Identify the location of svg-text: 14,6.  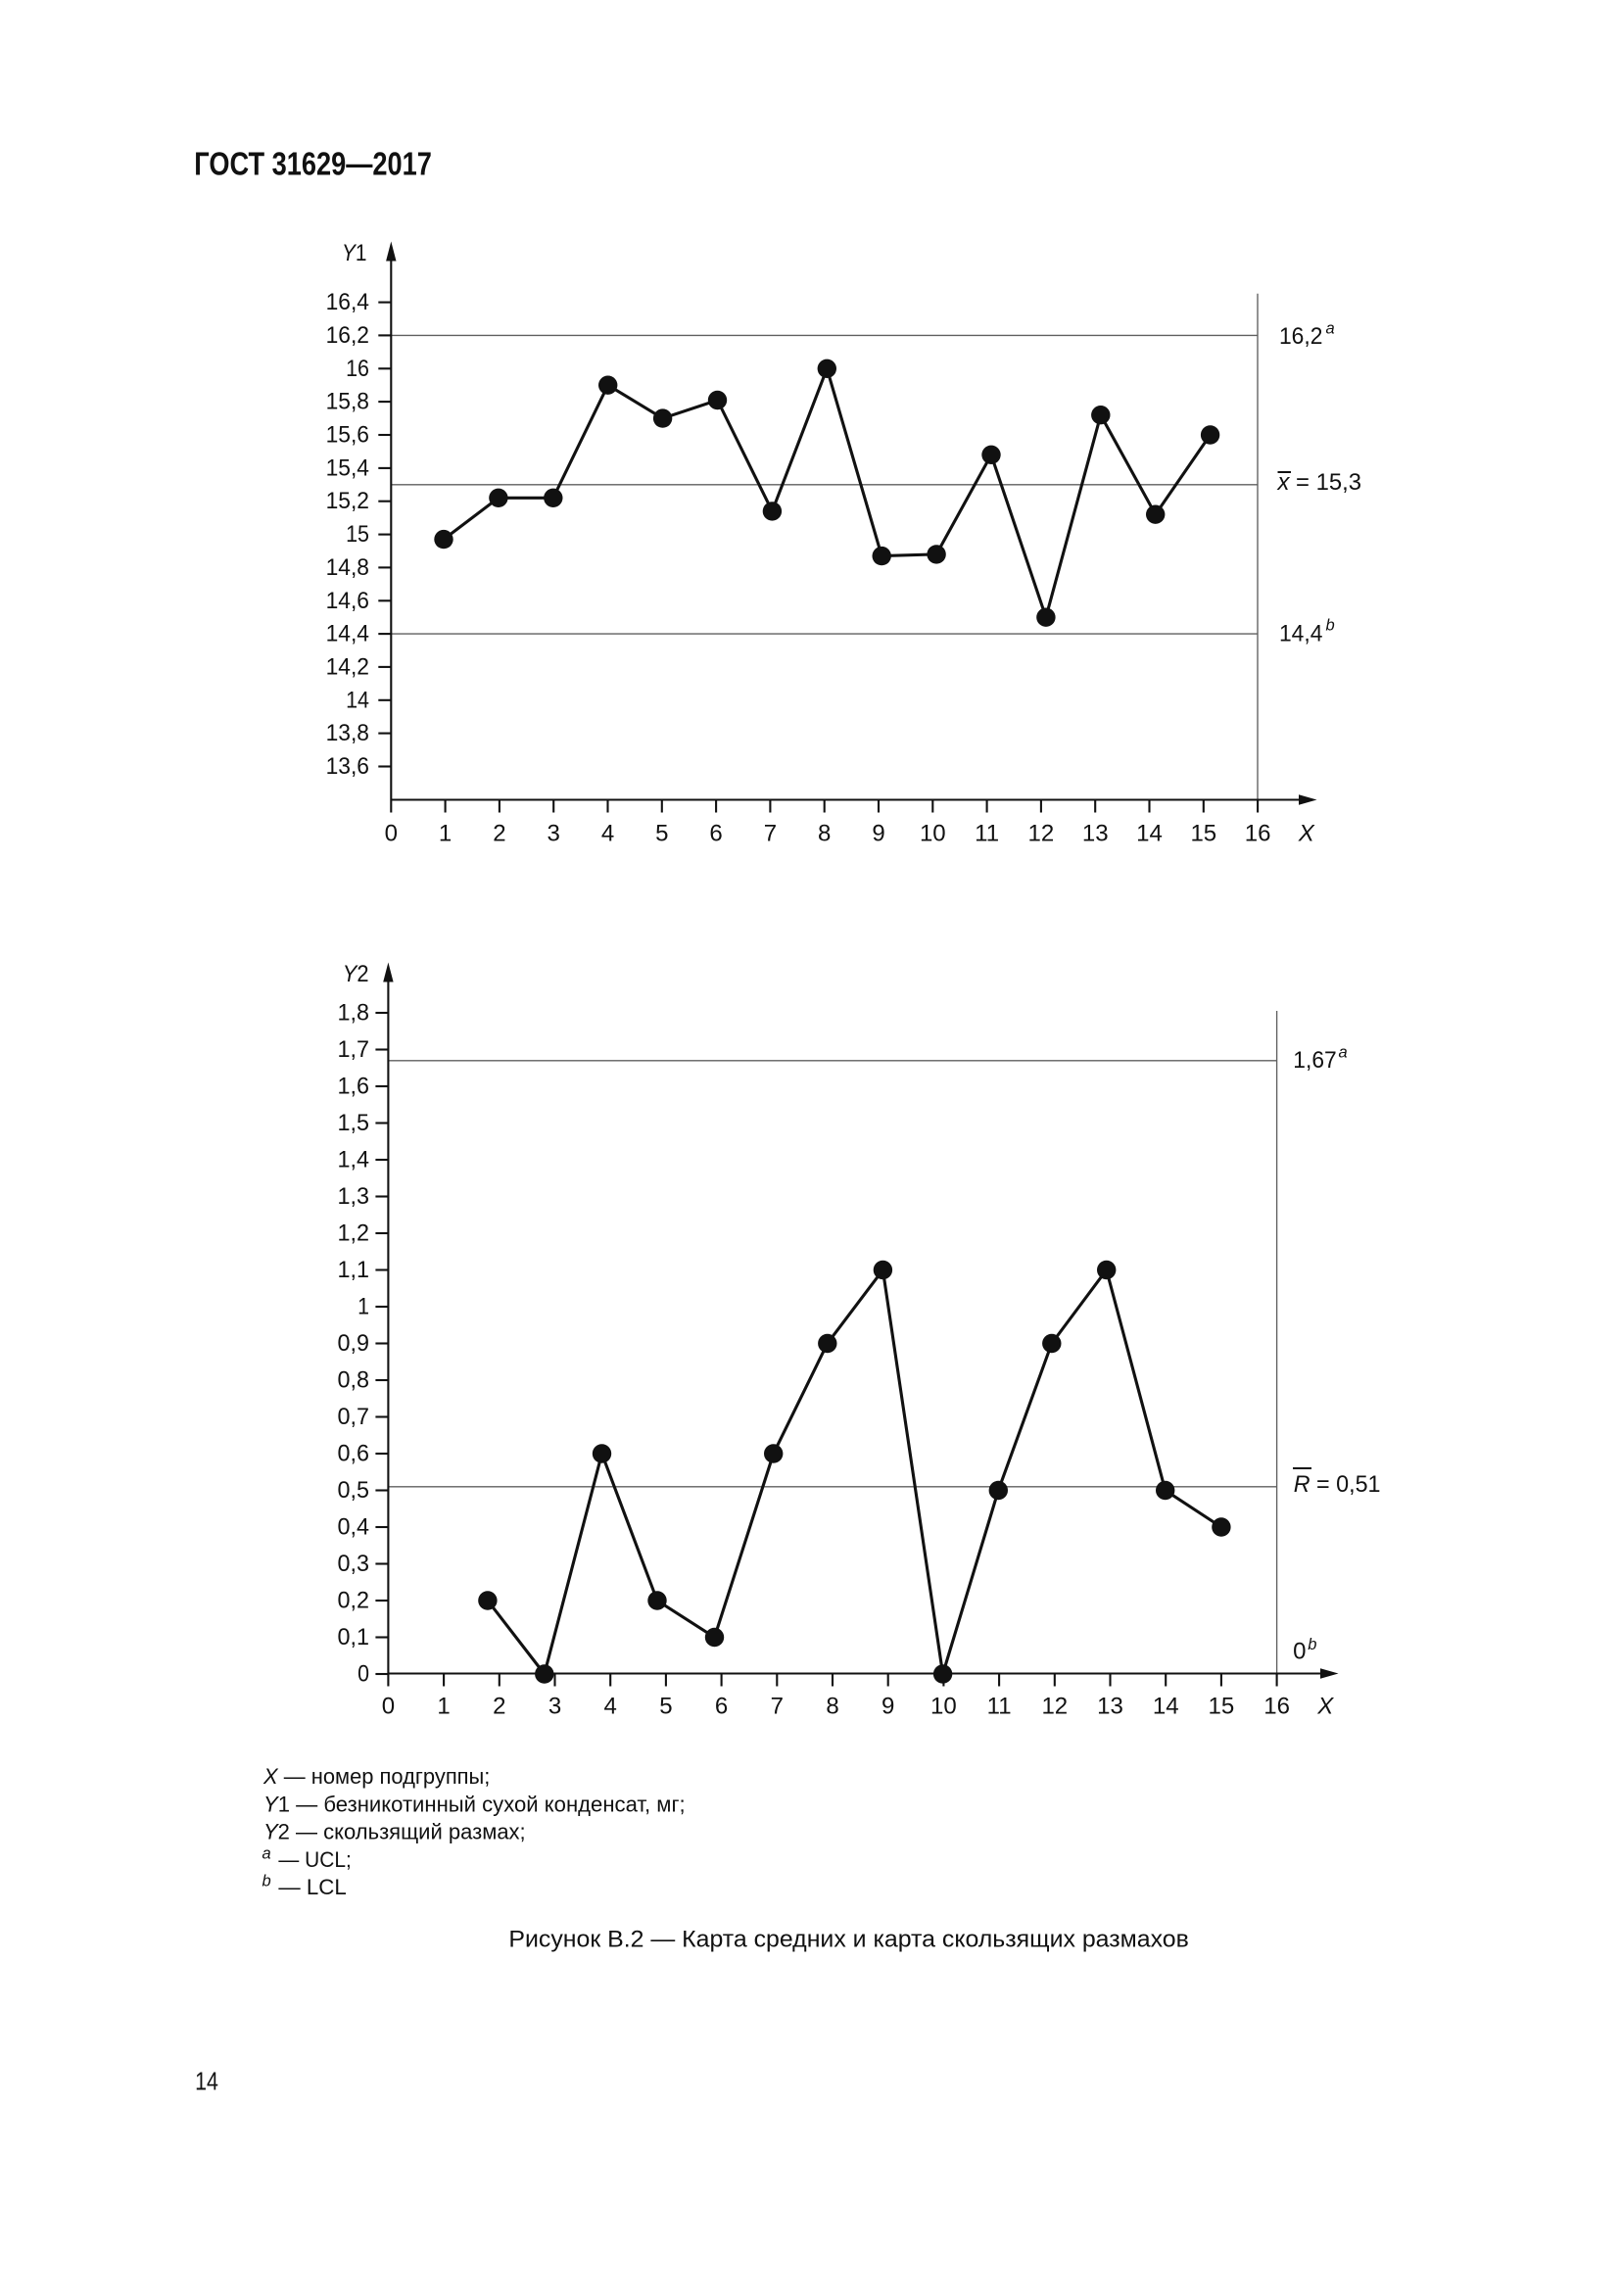
(347, 601).